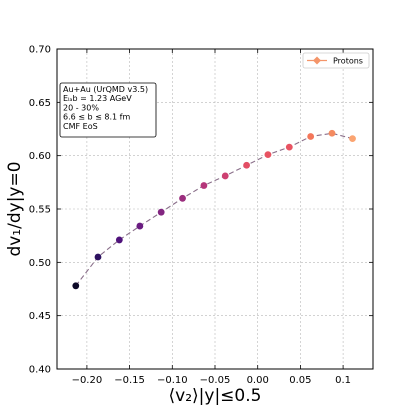 The width and height of the screenshot is (415, 415). Describe the element at coordinates (40, 103) in the screenshot. I see `y-tick-label: 0.65` at that location.